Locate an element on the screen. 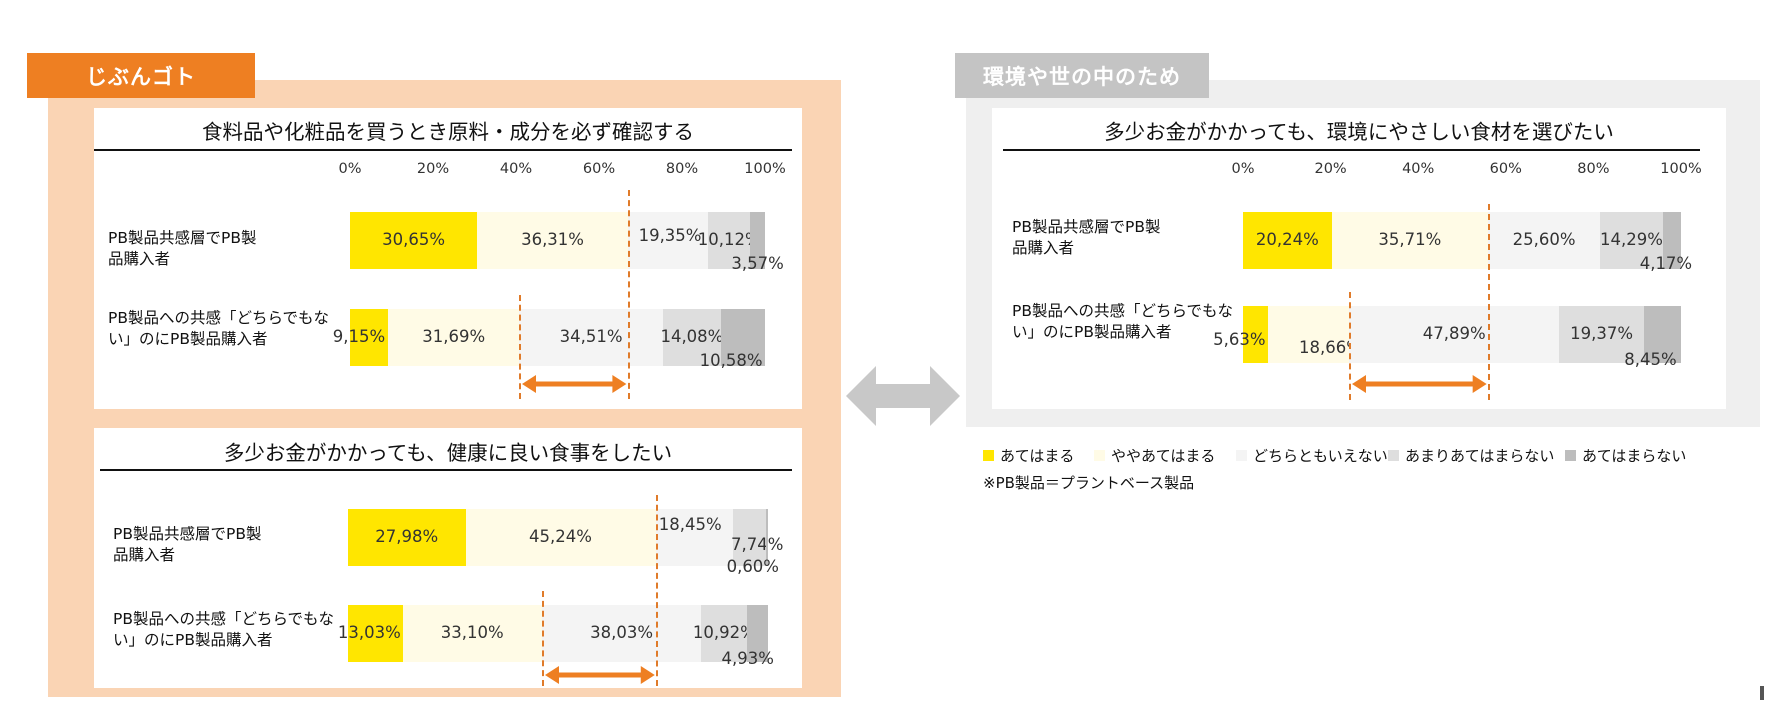  data-label: 31,69% is located at coordinates (454, 336).